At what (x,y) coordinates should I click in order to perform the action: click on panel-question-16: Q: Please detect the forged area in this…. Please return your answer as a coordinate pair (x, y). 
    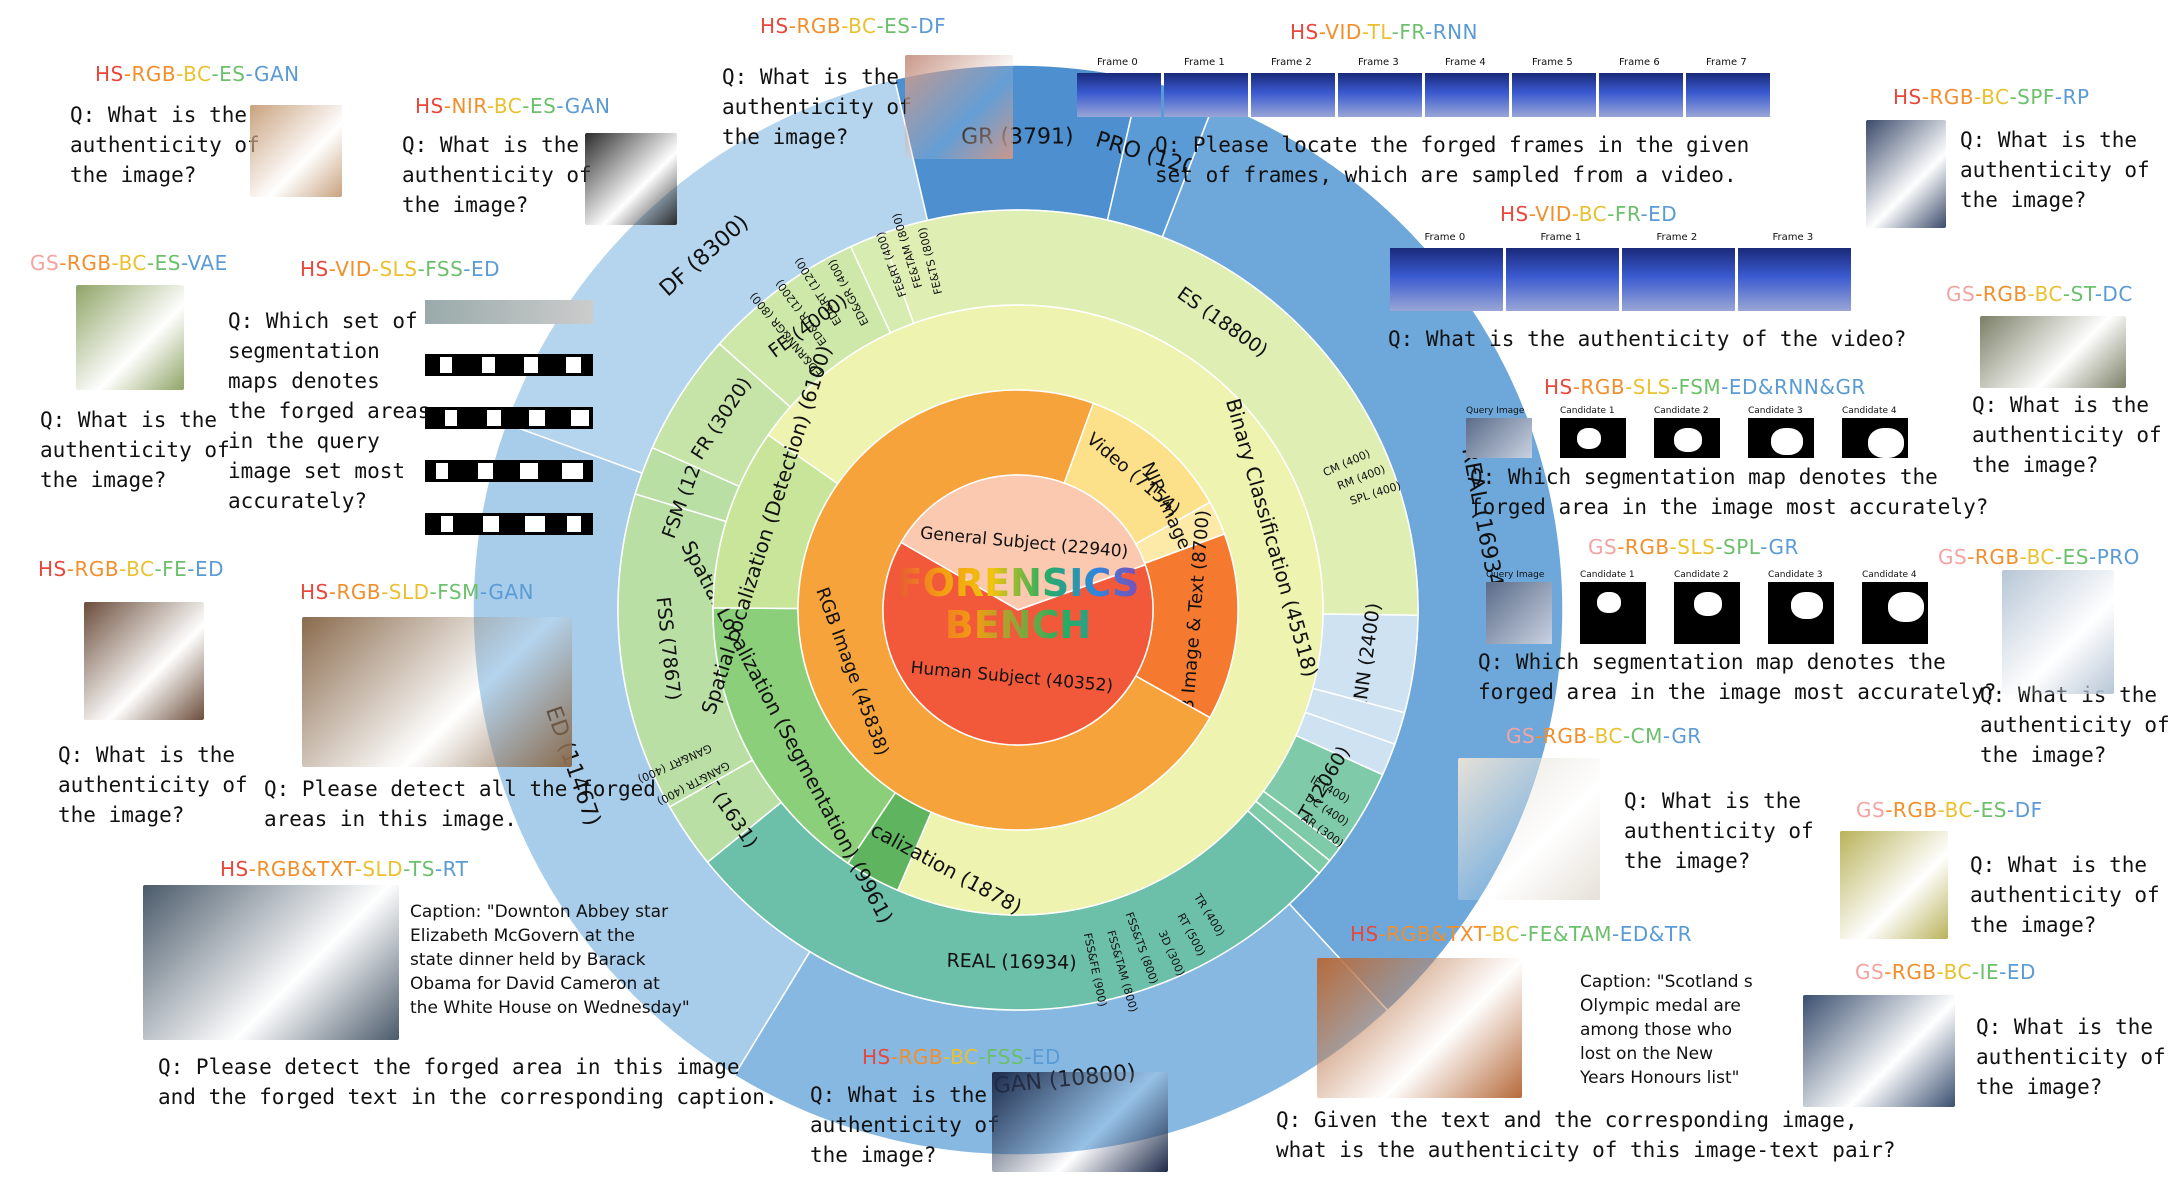
    Looking at the image, I should click on (468, 1082).